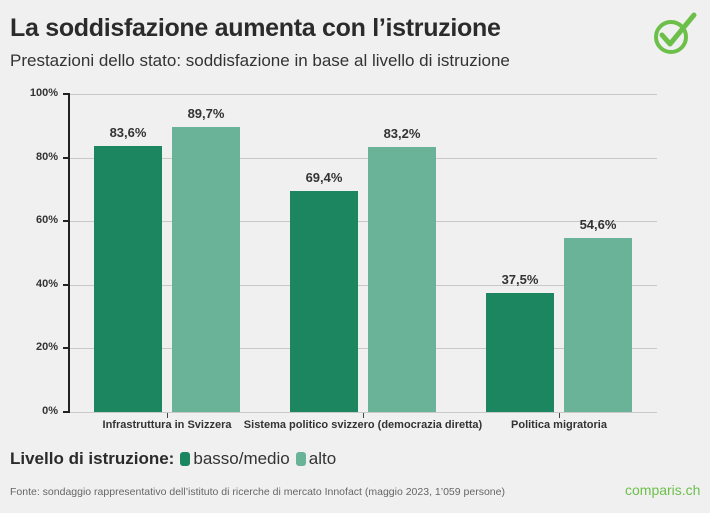  I want to click on bar-value-label: 54,6%, so click(598, 225).